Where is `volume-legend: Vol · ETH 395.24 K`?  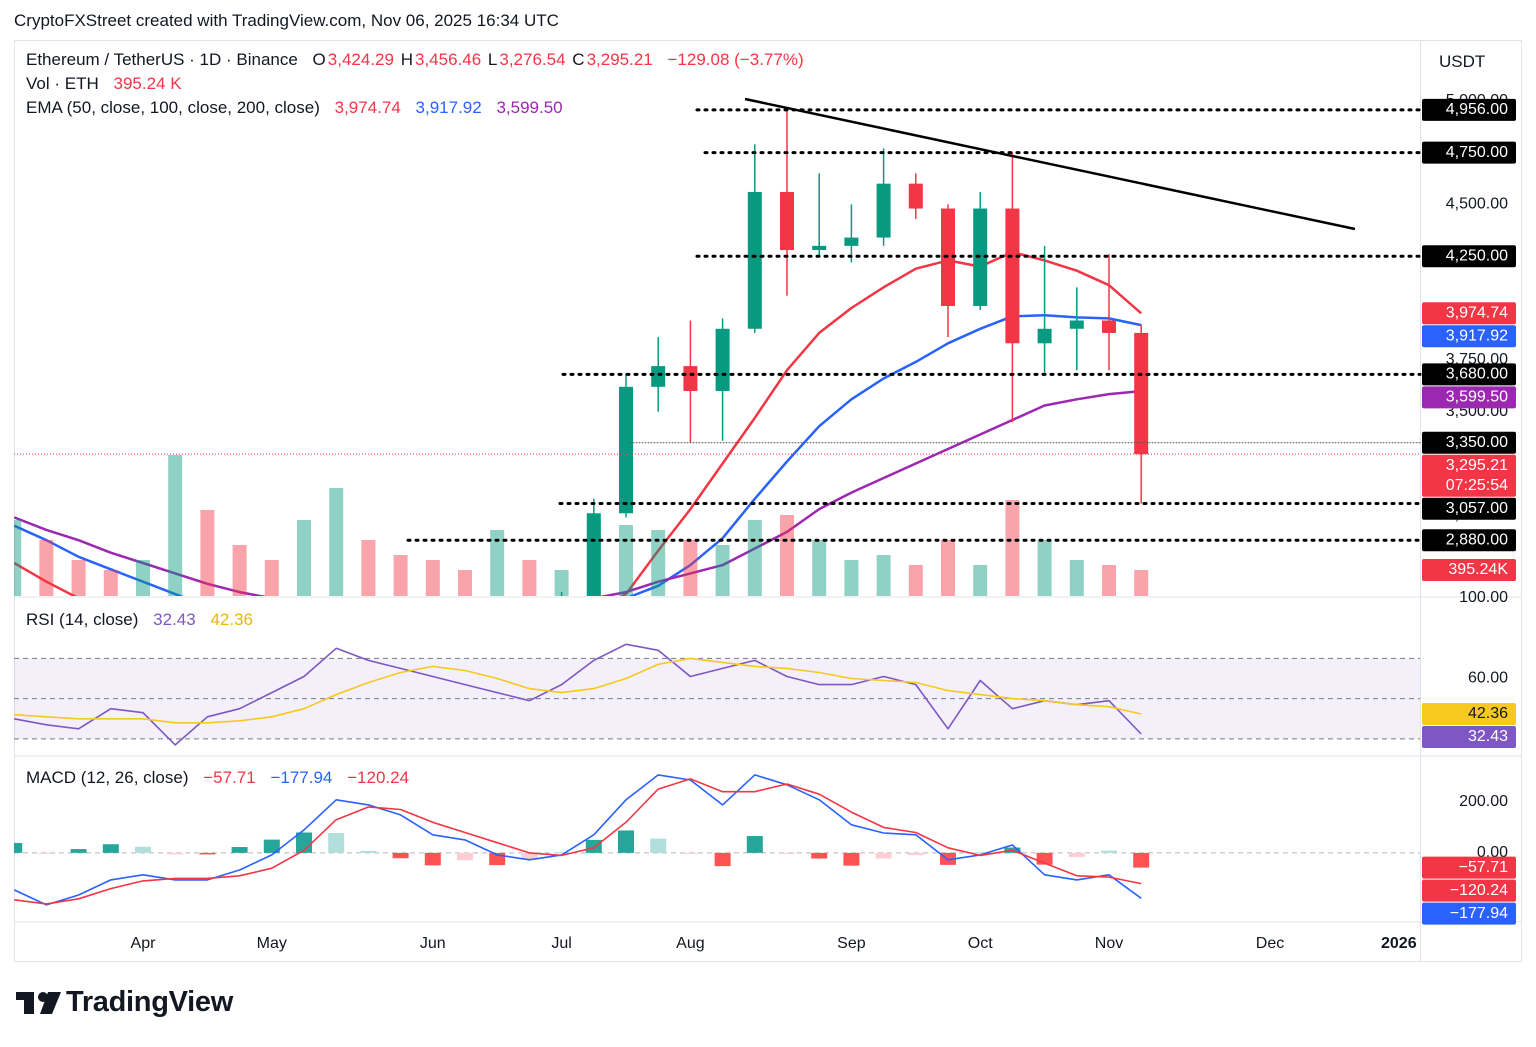
volume-legend: Vol · ETH 395.24 K is located at coordinates (105, 84).